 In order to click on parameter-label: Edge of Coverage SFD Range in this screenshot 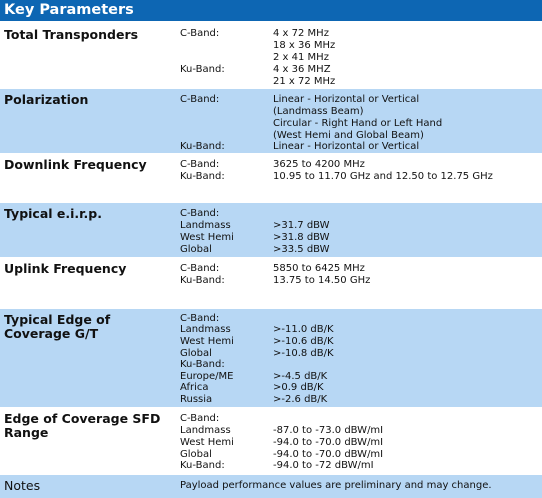, I will do `click(82, 425)`.